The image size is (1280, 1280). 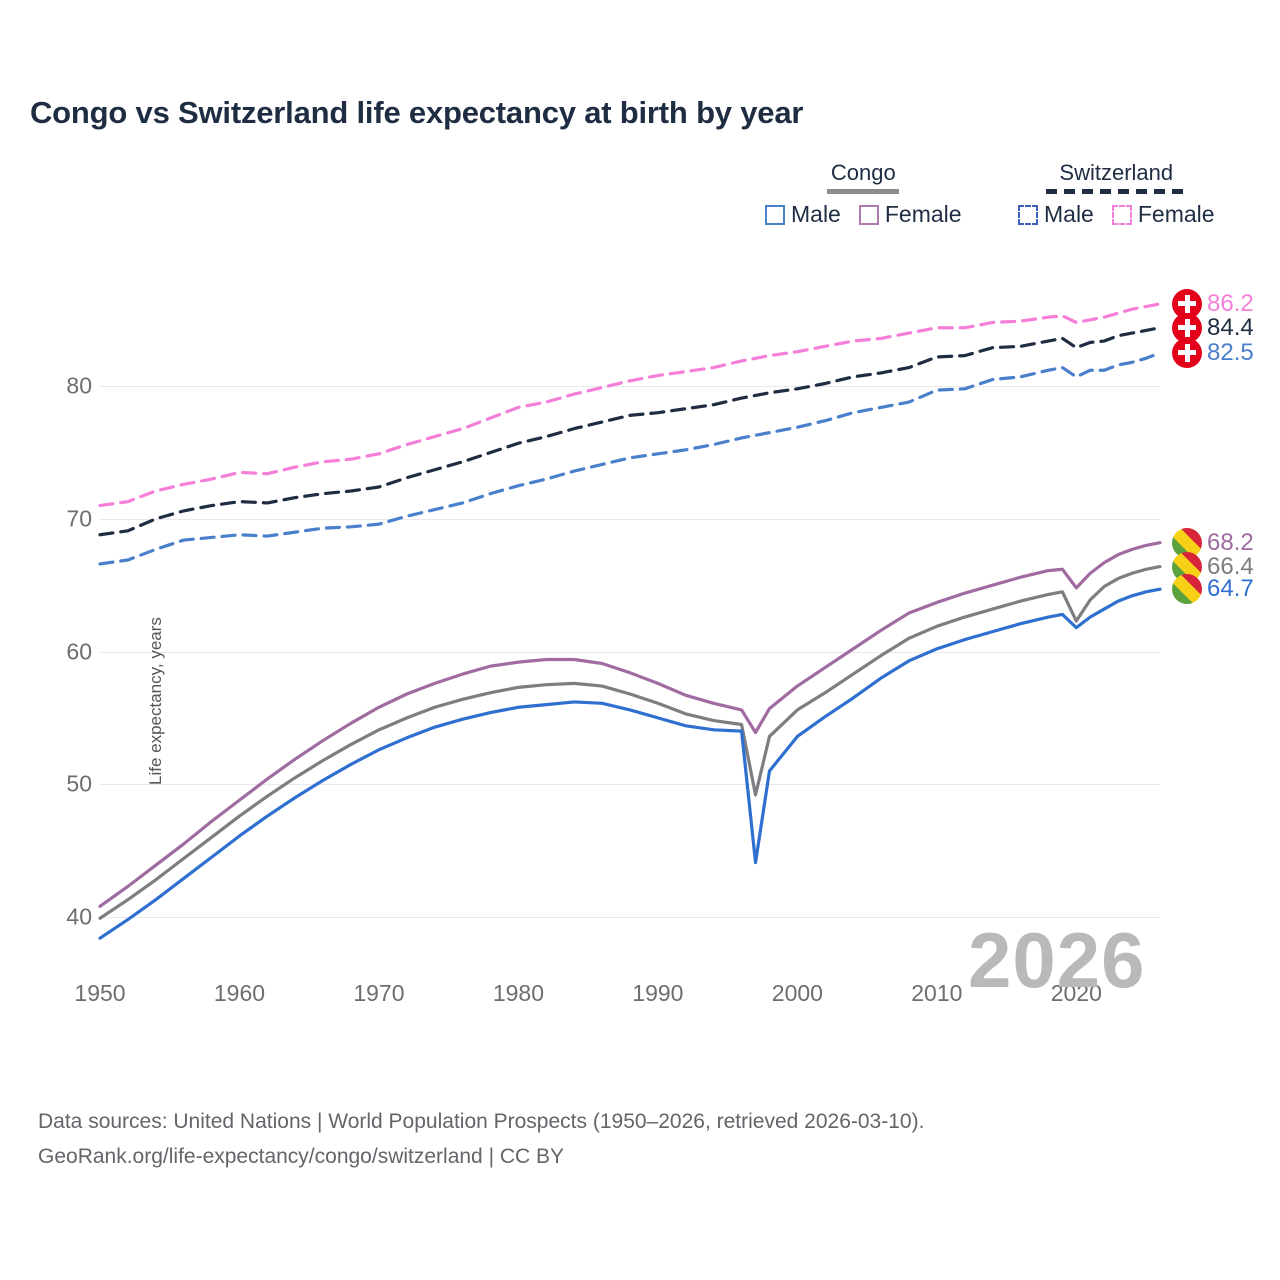 What do you see at coordinates (816, 214) in the screenshot?
I see `legend-label-congo-male: Male` at bounding box center [816, 214].